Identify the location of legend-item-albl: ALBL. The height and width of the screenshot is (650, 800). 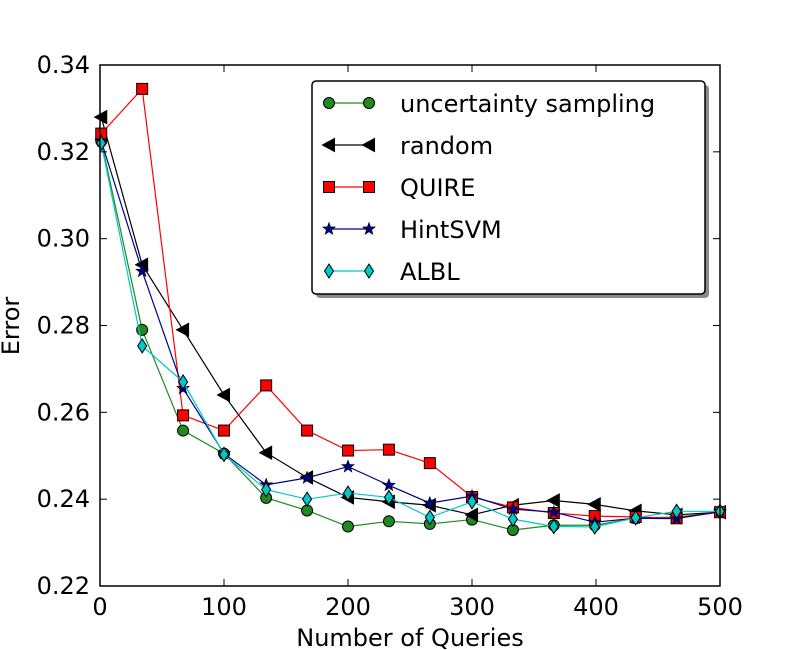
(391, 272).